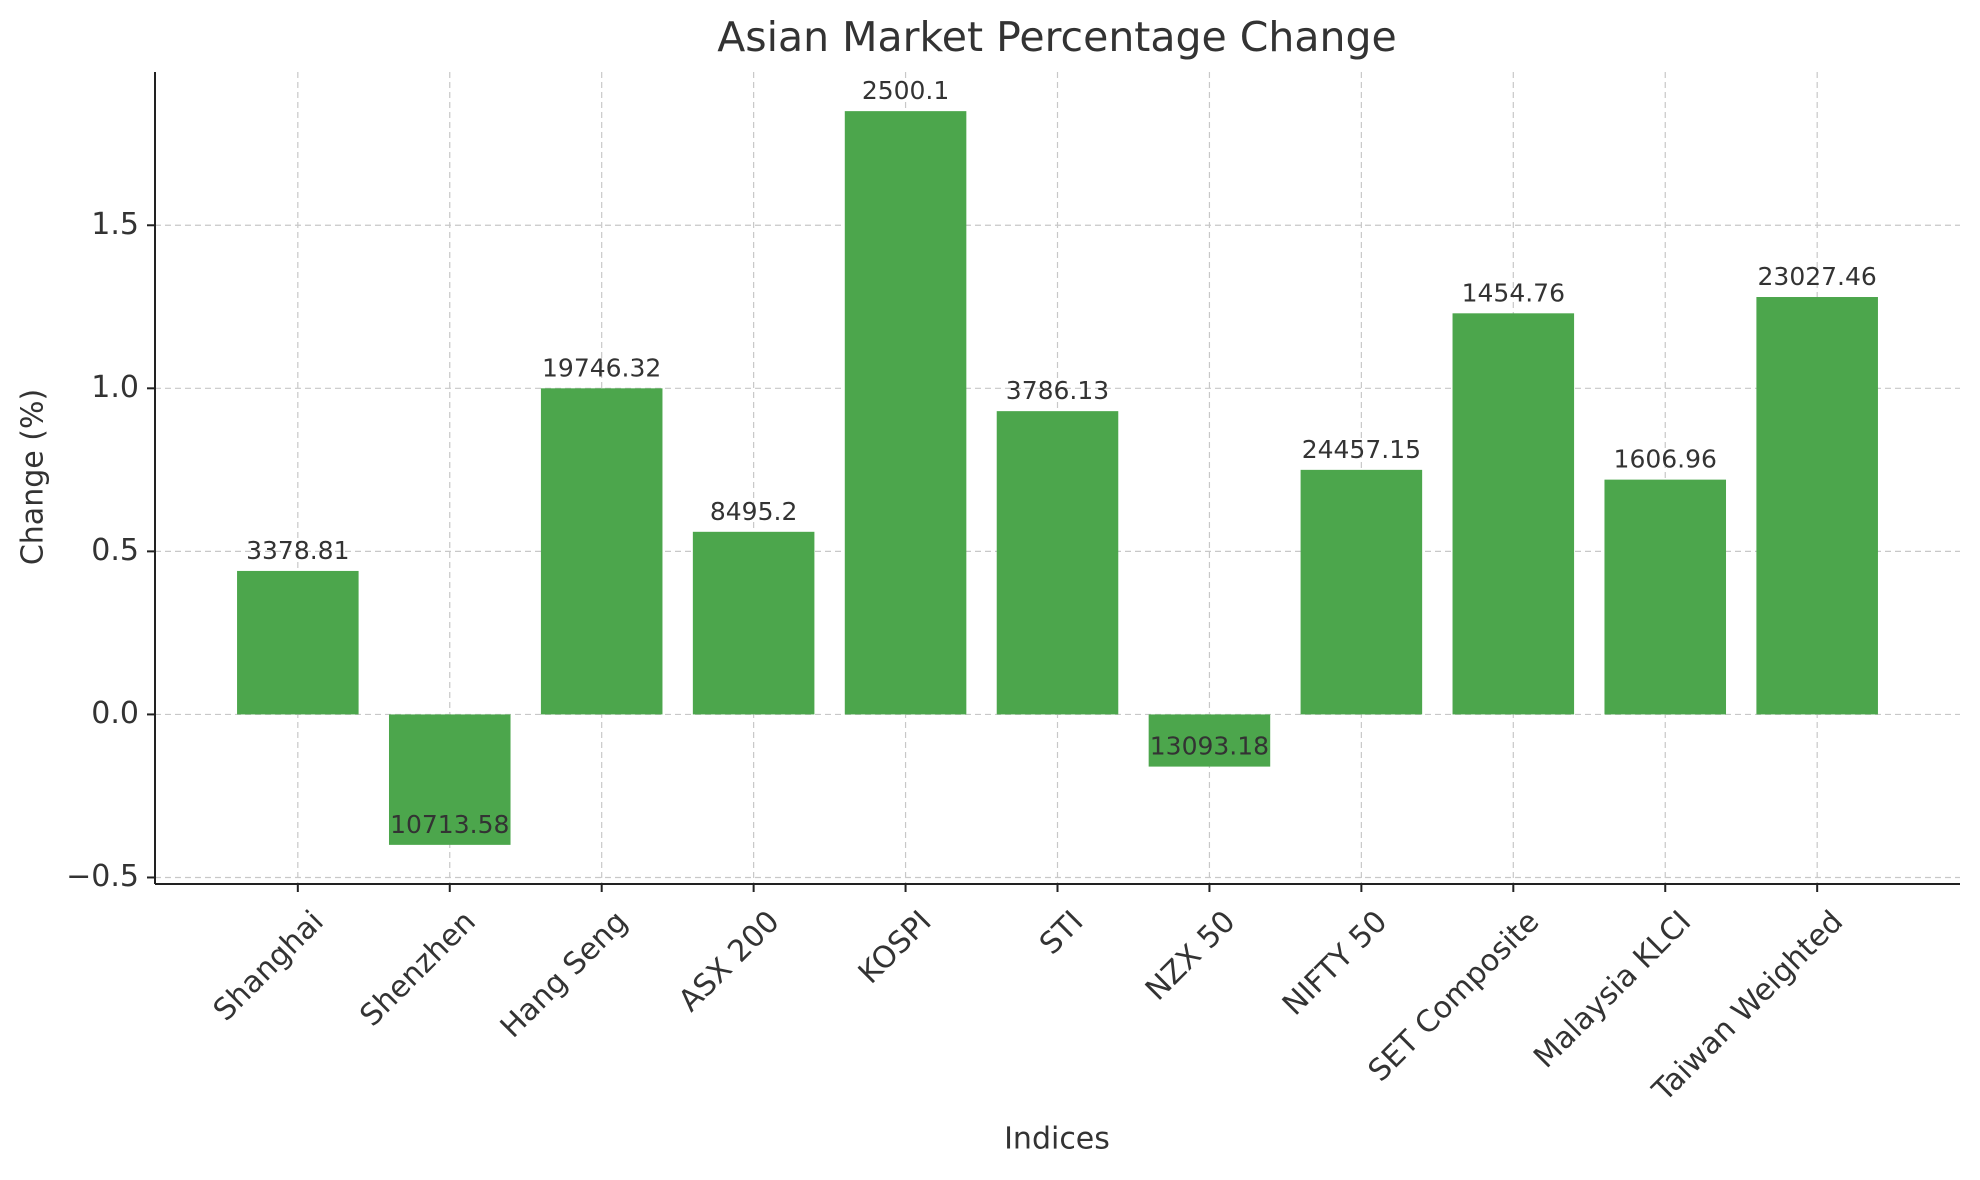 Image resolution: width=1980 pixels, height=1180 pixels. Describe the element at coordinates (1513, 292) in the screenshot. I see `value-label: 1454.76` at that location.